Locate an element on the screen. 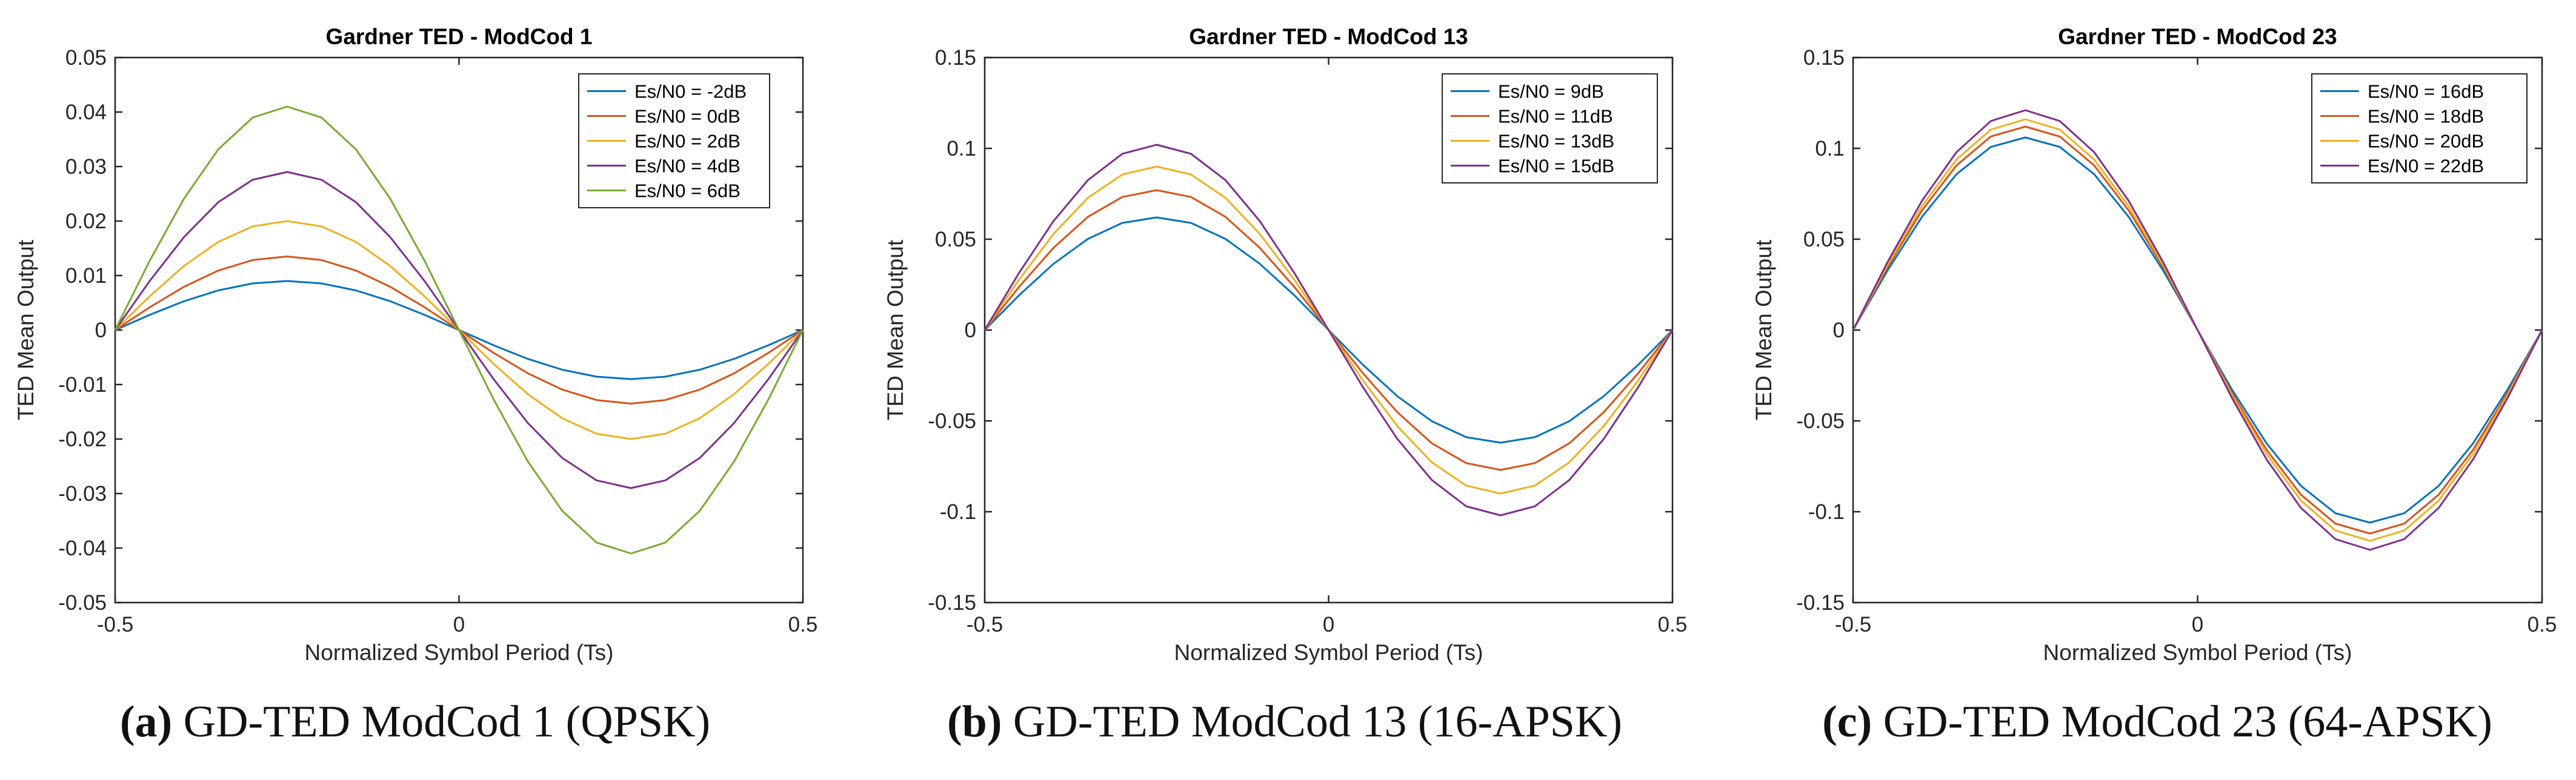 The height and width of the screenshot is (780, 2576). legend-entry: Es/N0 = 6dB is located at coordinates (687, 191).